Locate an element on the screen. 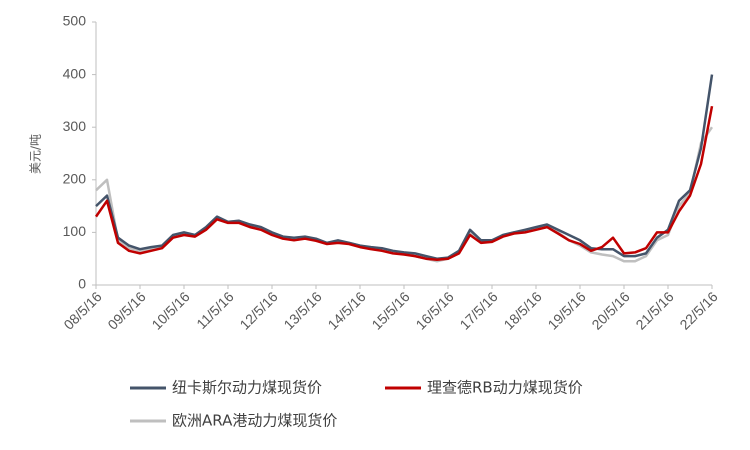 Image resolution: width=750 pixels, height=450 pixels. x-tick-label: 11/5/16 is located at coordinates (215, 310).